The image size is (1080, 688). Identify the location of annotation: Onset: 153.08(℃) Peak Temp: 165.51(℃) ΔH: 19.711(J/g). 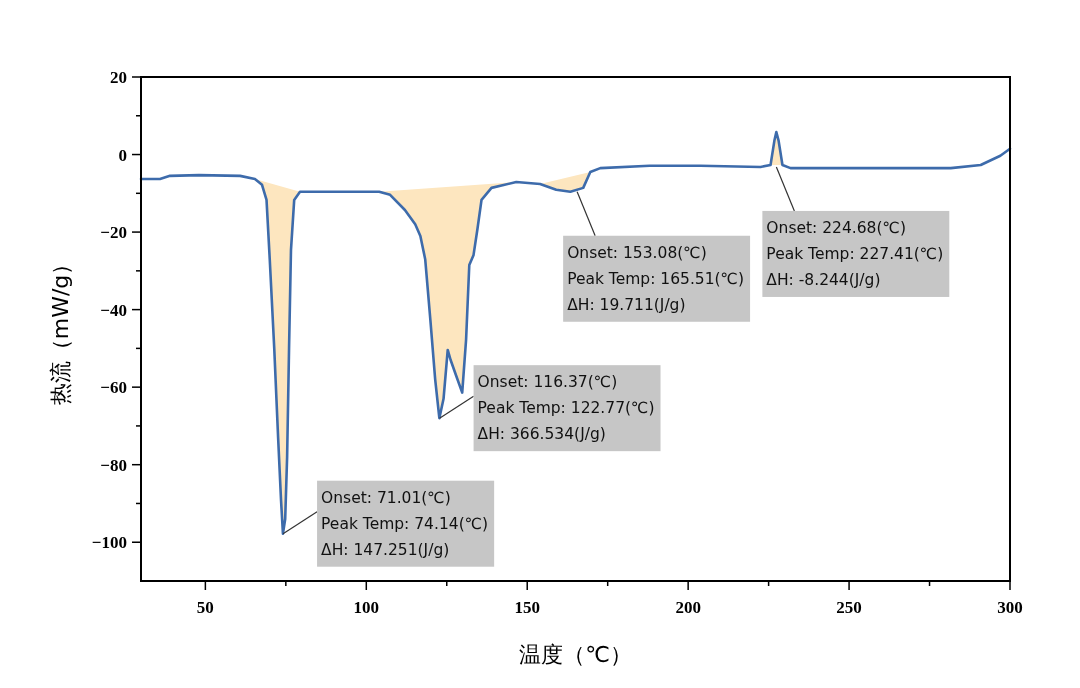
(656, 278).